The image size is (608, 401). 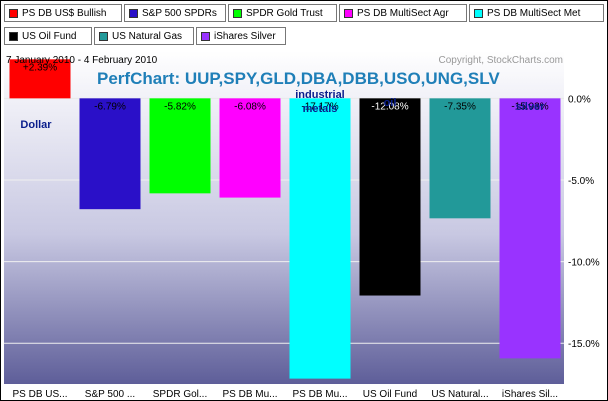 I want to click on value-label: -15.93%, so click(x=529, y=106).